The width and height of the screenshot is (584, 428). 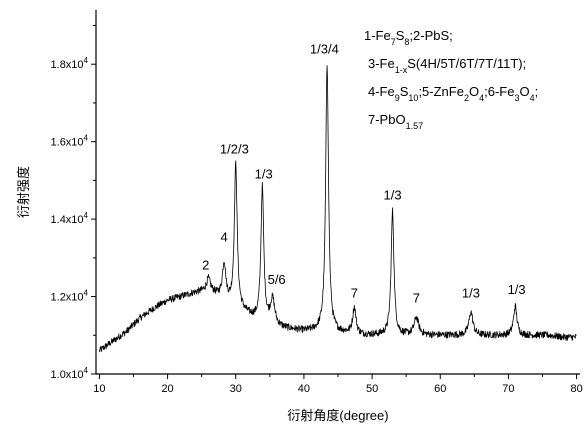 I want to click on x-tick-label: 50, so click(x=372, y=389).